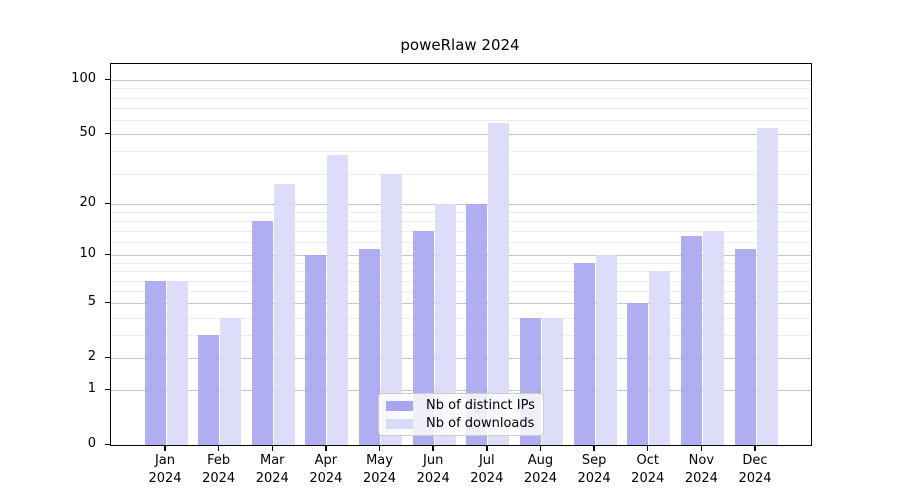 The width and height of the screenshot is (900, 500). What do you see at coordinates (691, 340) in the screenshot?
I see `bar-nb-of-distinct-ips-nov` at bounding box center [691, 340].